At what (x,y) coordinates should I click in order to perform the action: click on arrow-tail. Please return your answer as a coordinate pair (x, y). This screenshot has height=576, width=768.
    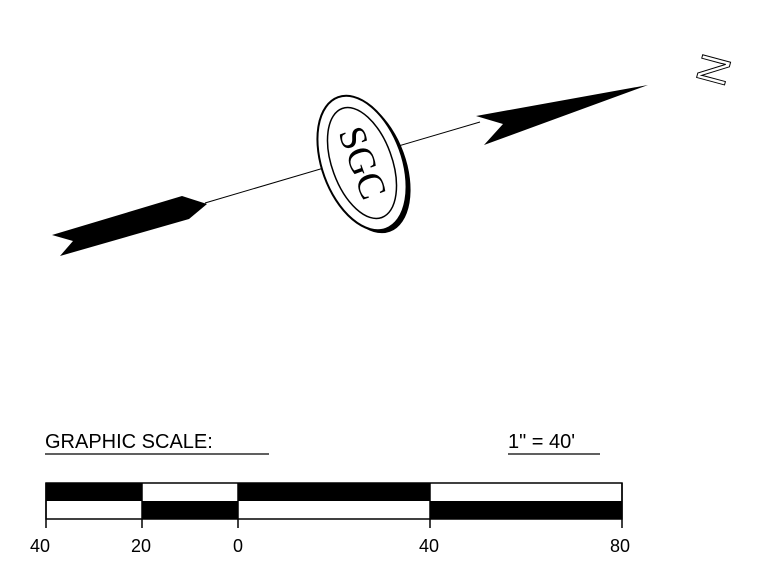
    Looking at the image, I should click on (129, 226).